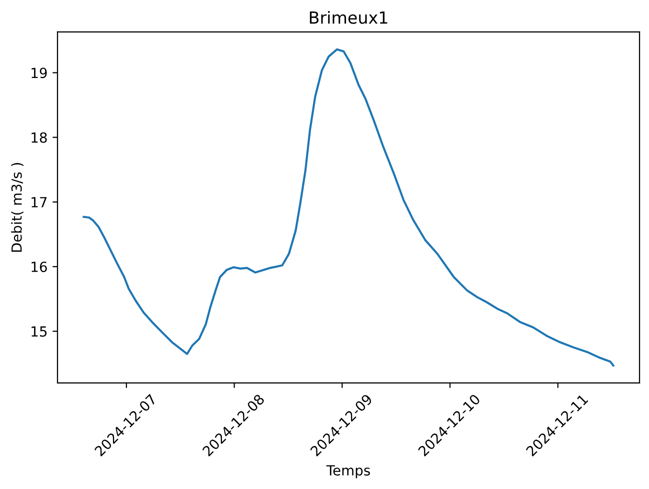 This screenshot has width=649, height=489. What do you see at coordinates (39, 137) in the screenshot?
I see `y-tick-label: 18` at bounding box center [39, 137].